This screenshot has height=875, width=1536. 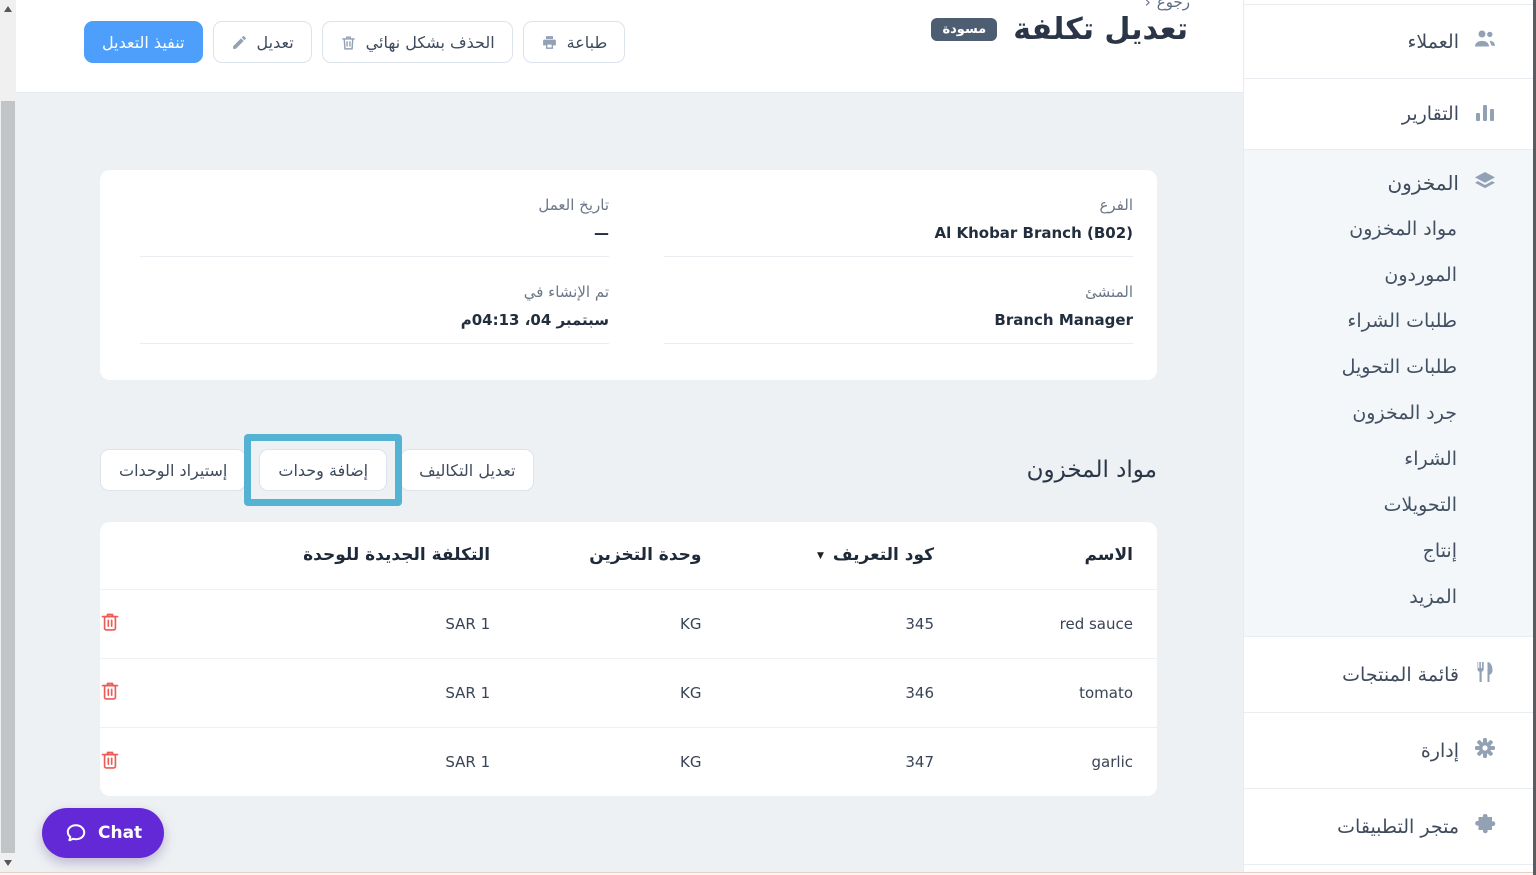 What do you see at coordinates (1402, 321) in the screenshot?
I see `sidebar-item-purchase-orders: طلبات الشراء` at bounding box center [1402, 321].